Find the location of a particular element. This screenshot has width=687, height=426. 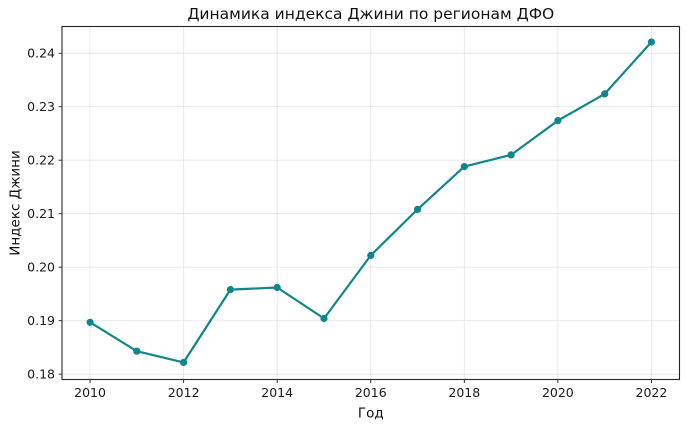

data-point-2010 is located at coordinates (90, 322).